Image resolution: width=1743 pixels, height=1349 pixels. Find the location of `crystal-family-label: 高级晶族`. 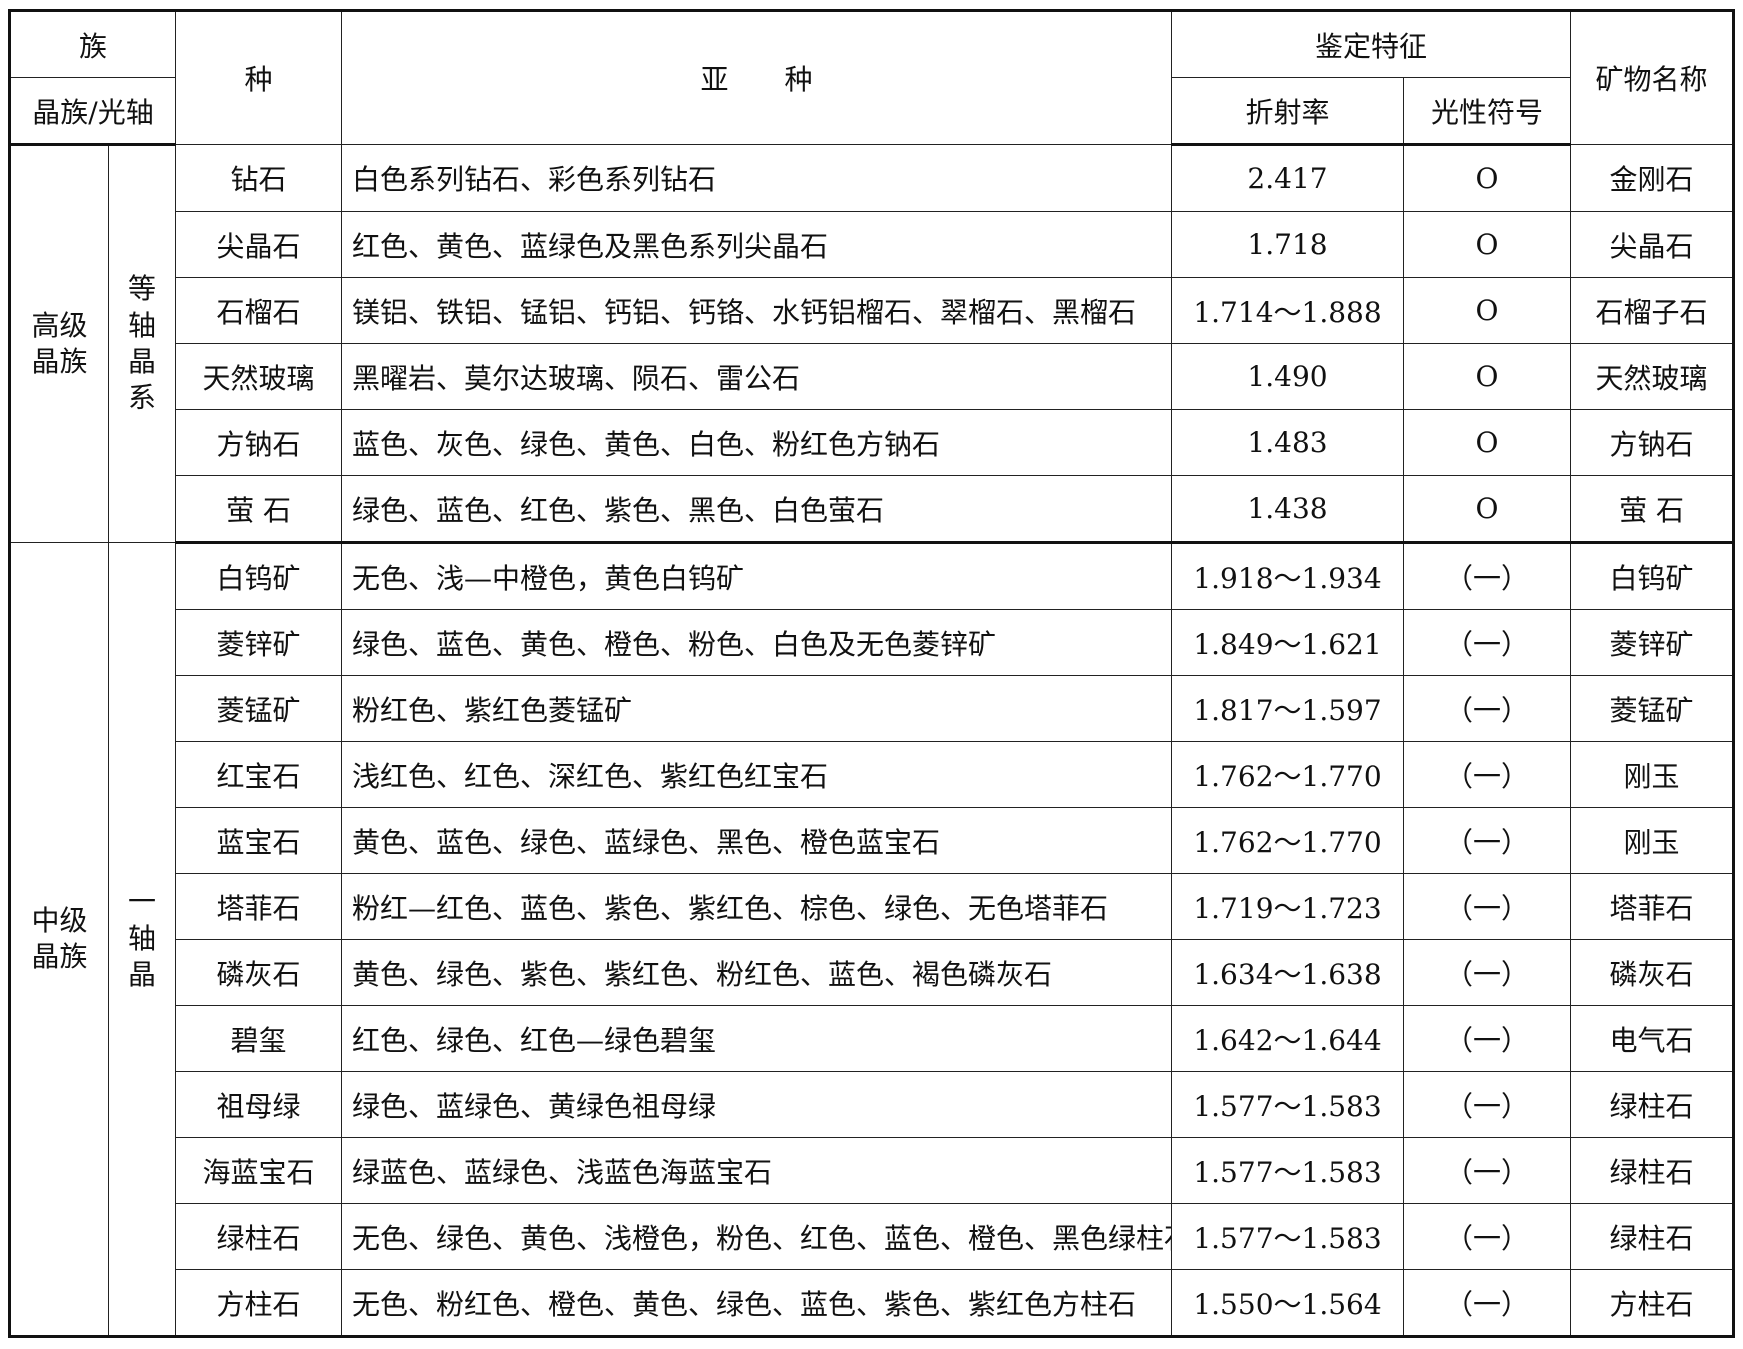

crystal-family-label: 高级晶族 is located at coordinates (59, 343).